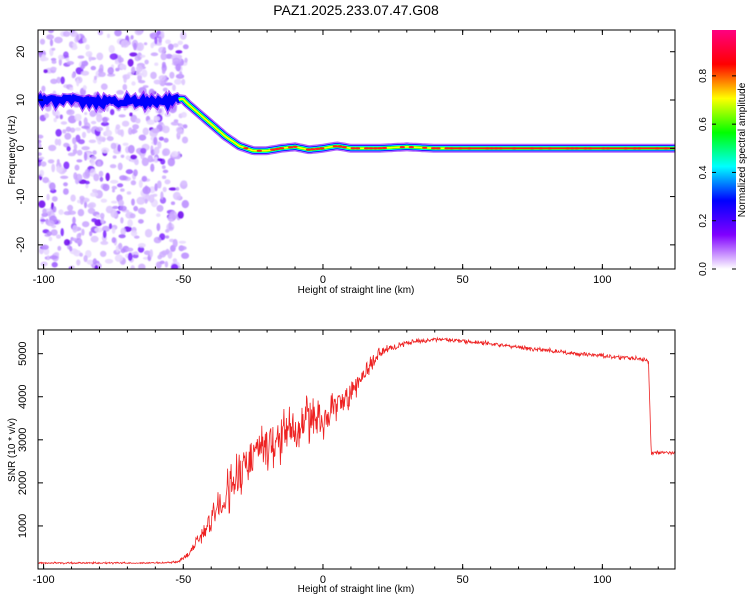 This screenshot has height=600, width=750. What do you see at coordinates (703, 75) in the screenshot?
I see `colorbar-tick-label: 0.8` at bounding box center [703, 75].